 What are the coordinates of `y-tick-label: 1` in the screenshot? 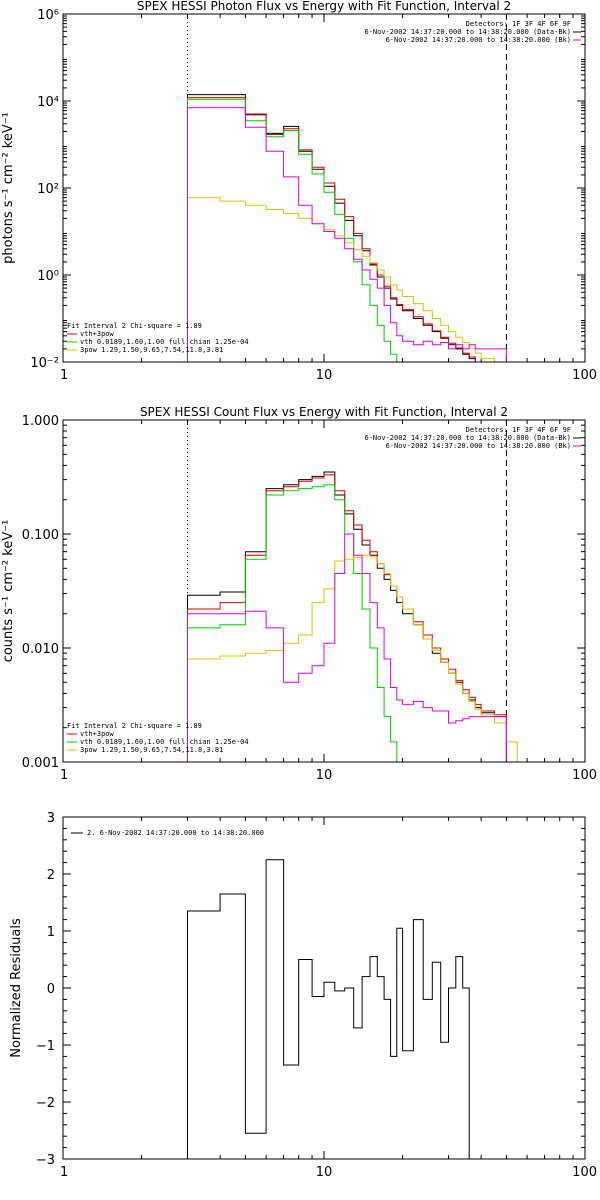 It's located at (51, 932).